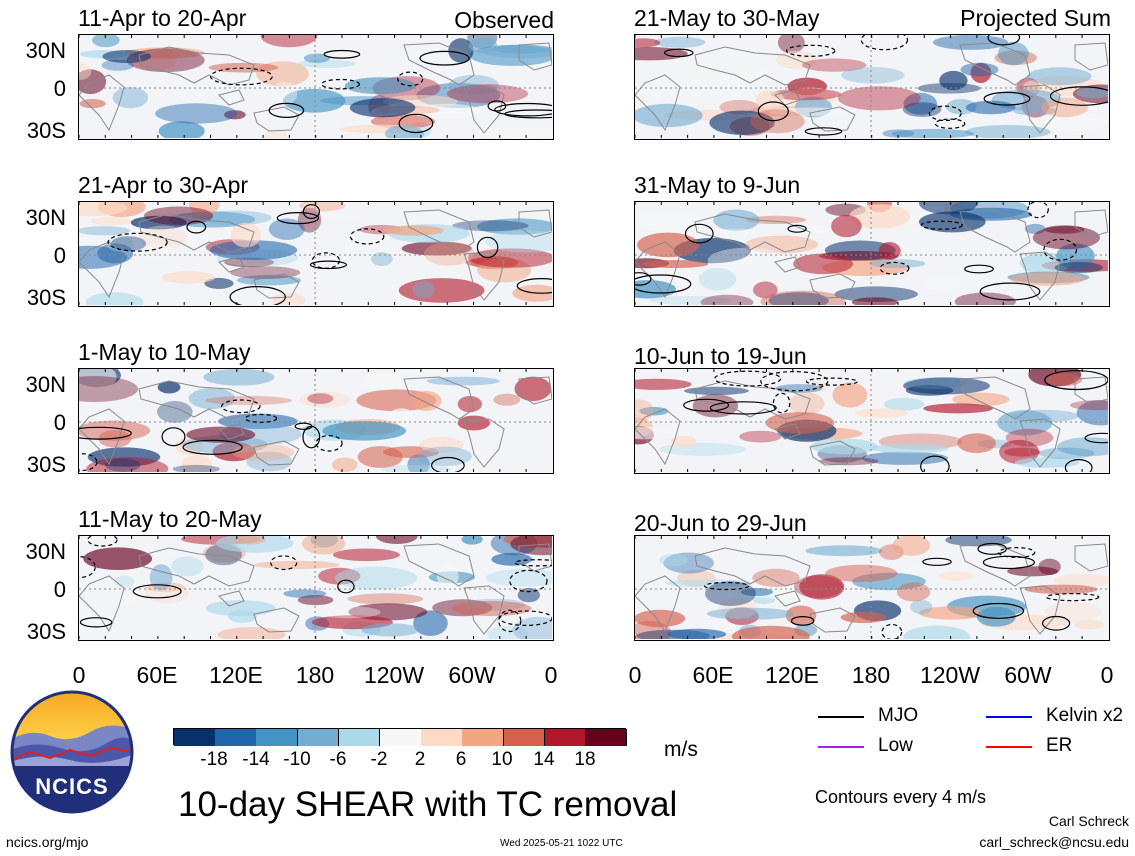 The image size is (1135, 856). I want to click on cb-tick: -14, so click(256, 759).